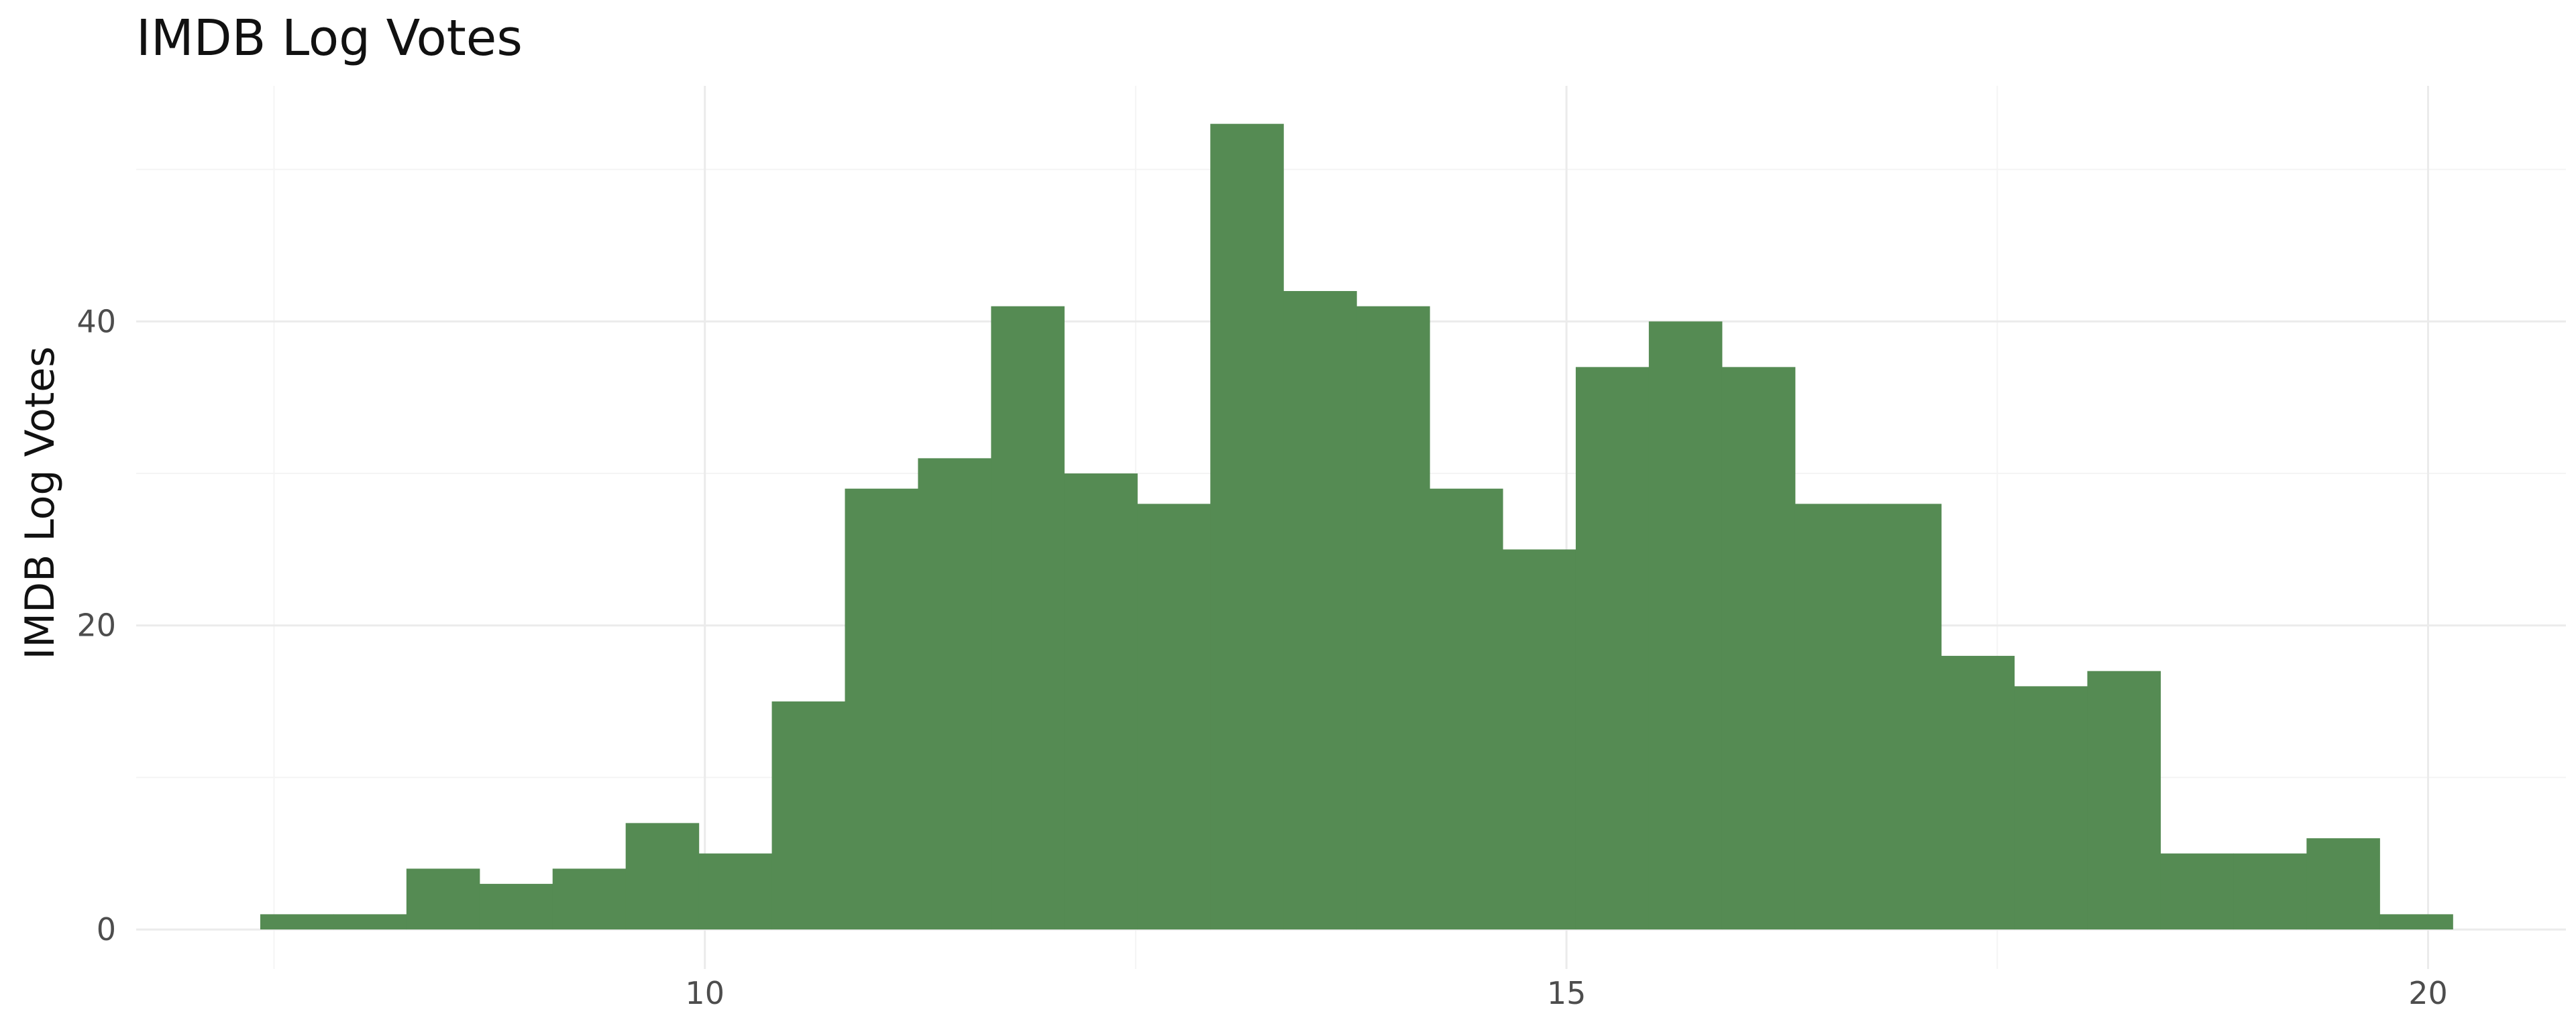 This screenshot has height=1030, width=2576. I want to click on y-tick-label: 40, so click(96, 321).